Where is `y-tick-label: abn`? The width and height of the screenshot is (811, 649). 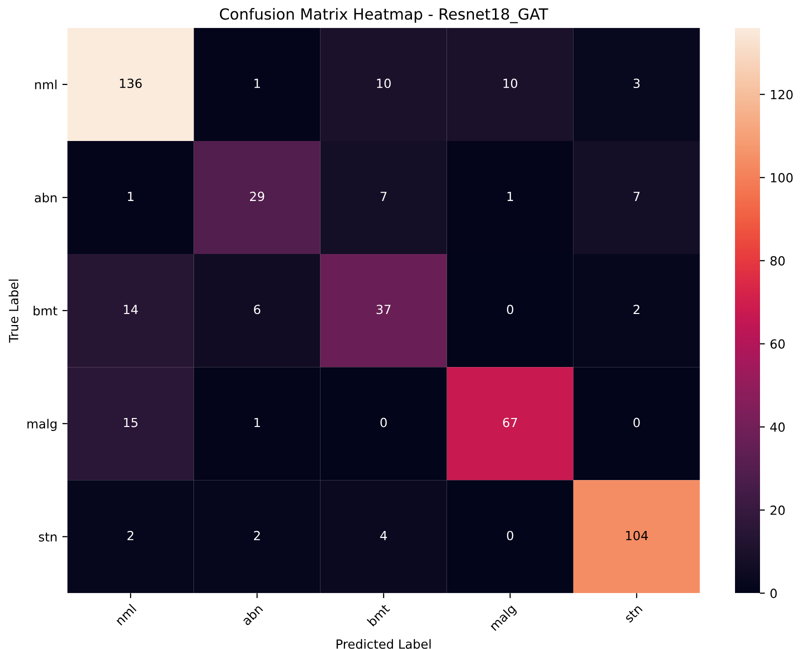 y-tick-label: abn is located at coordinates (45, 197).